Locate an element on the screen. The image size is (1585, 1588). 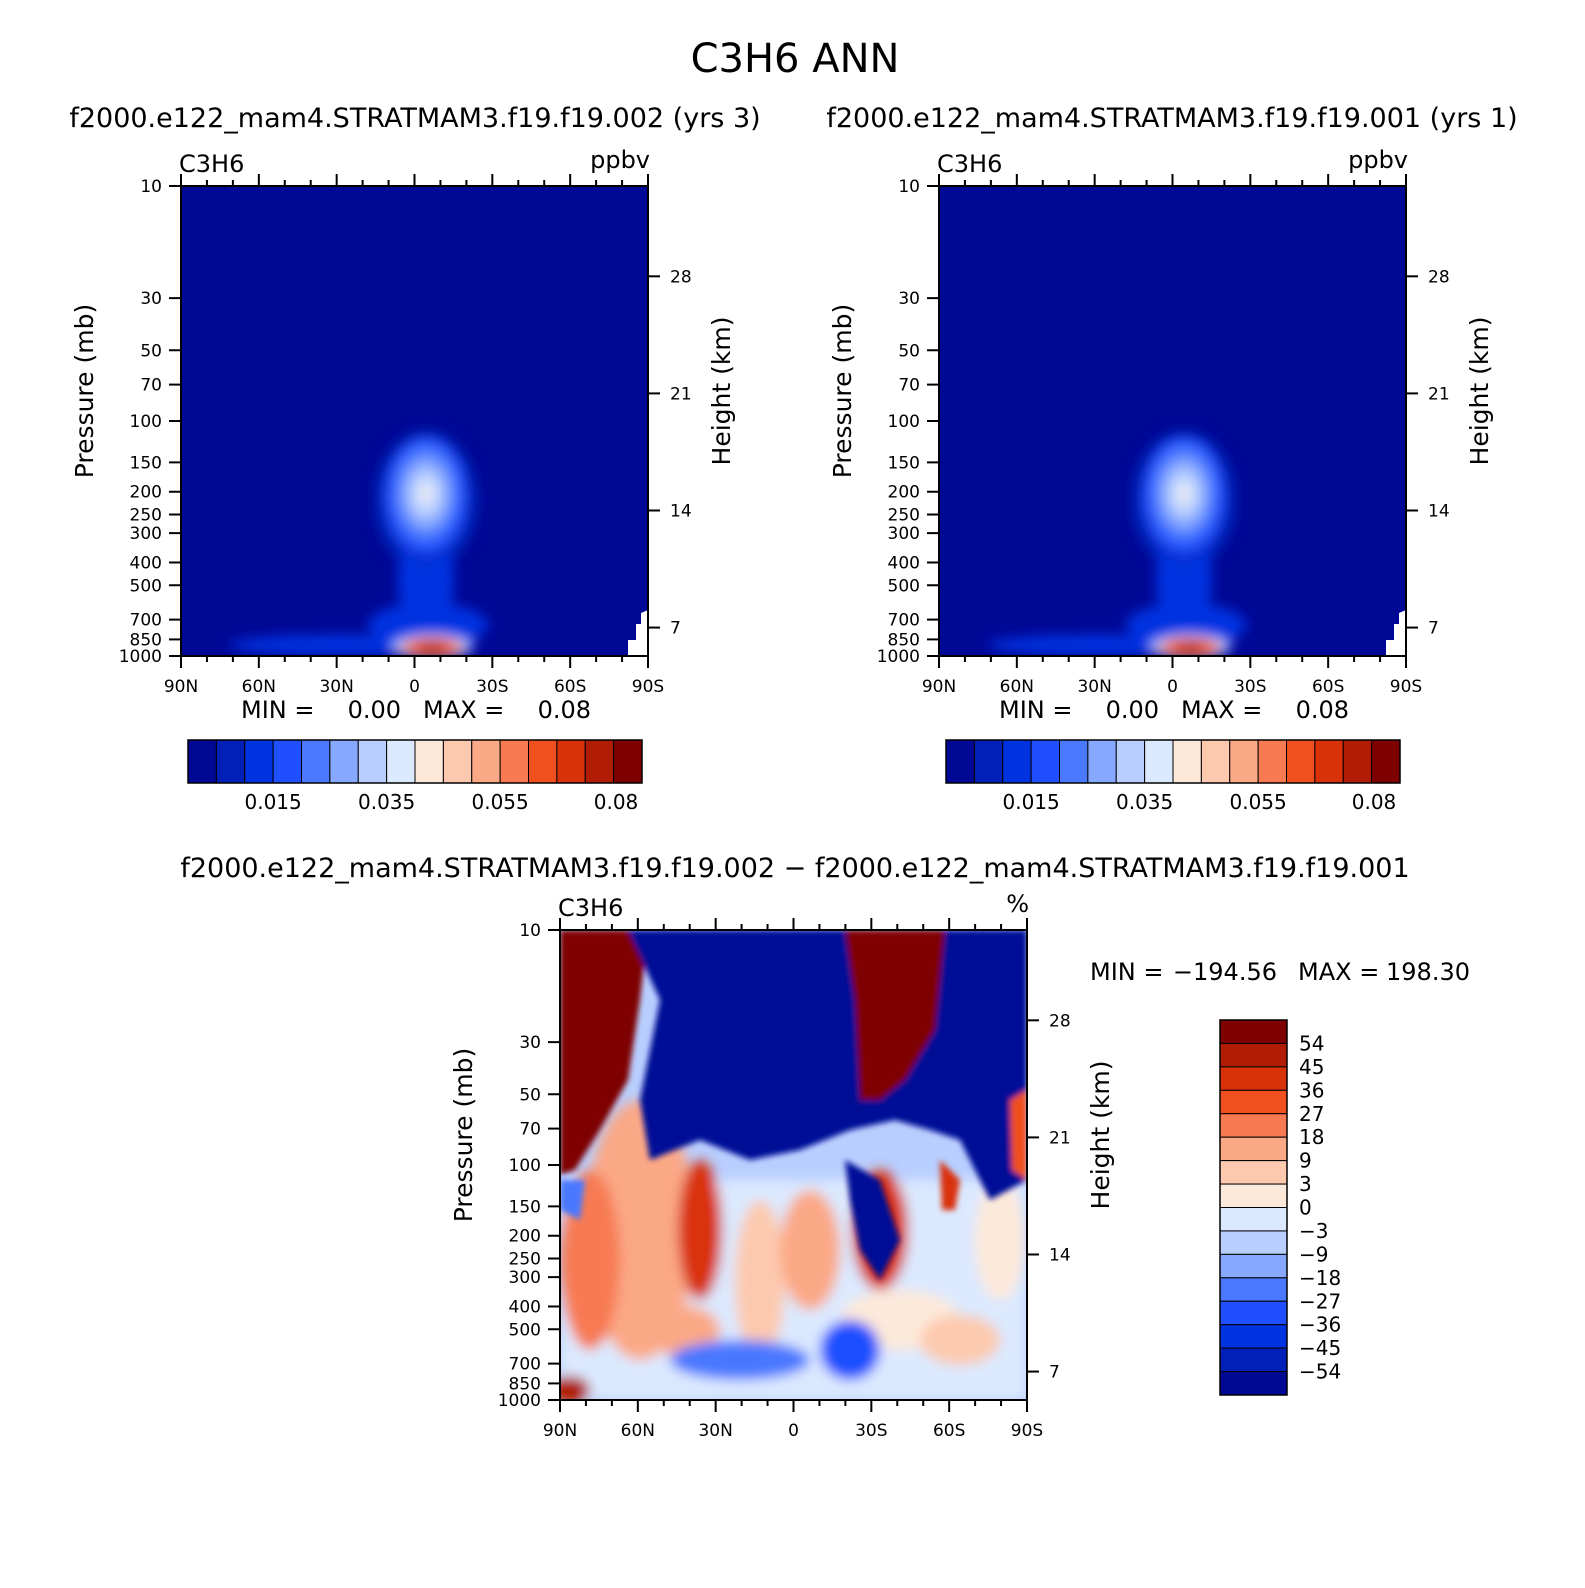
panel1-y-tick-label: 300 is located at coordinates (146, 534).